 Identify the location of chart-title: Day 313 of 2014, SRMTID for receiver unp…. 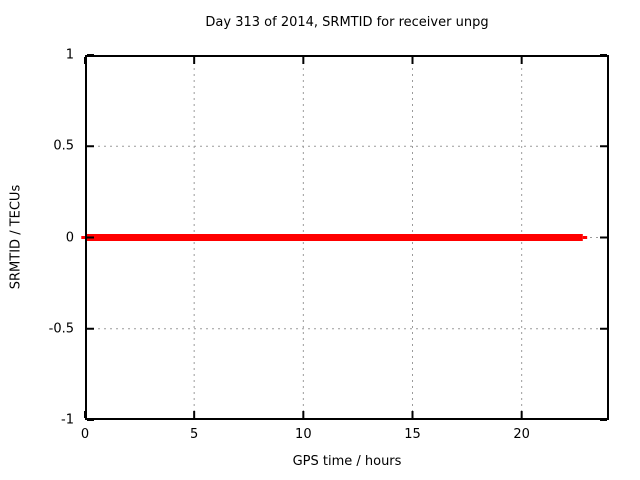
(347, 22).